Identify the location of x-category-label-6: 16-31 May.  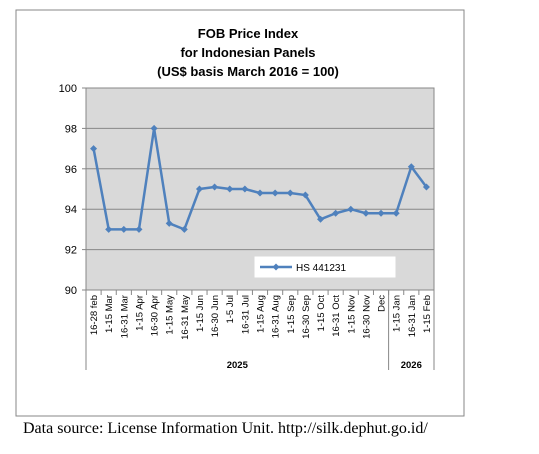
(185, 317).